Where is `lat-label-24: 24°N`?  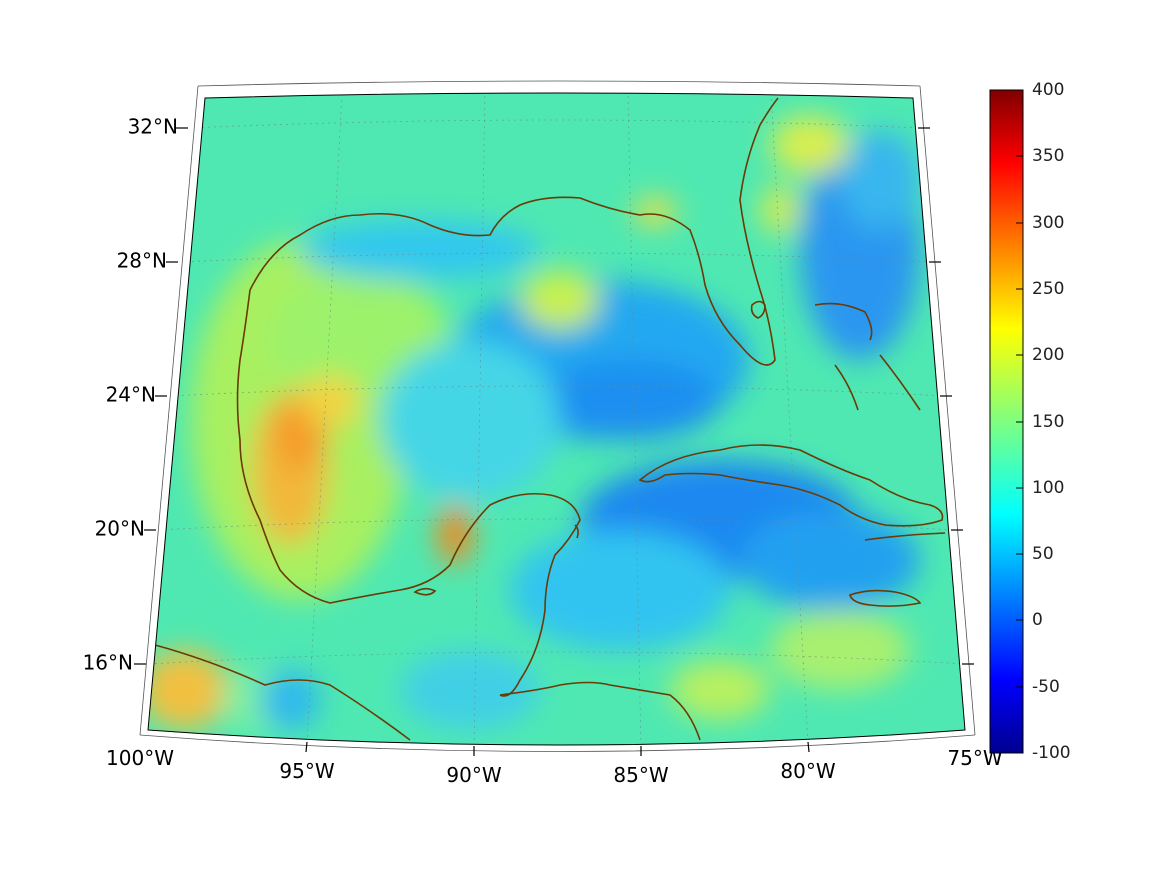
lat-label-24: 24°N is located at coordinates (131, 395).